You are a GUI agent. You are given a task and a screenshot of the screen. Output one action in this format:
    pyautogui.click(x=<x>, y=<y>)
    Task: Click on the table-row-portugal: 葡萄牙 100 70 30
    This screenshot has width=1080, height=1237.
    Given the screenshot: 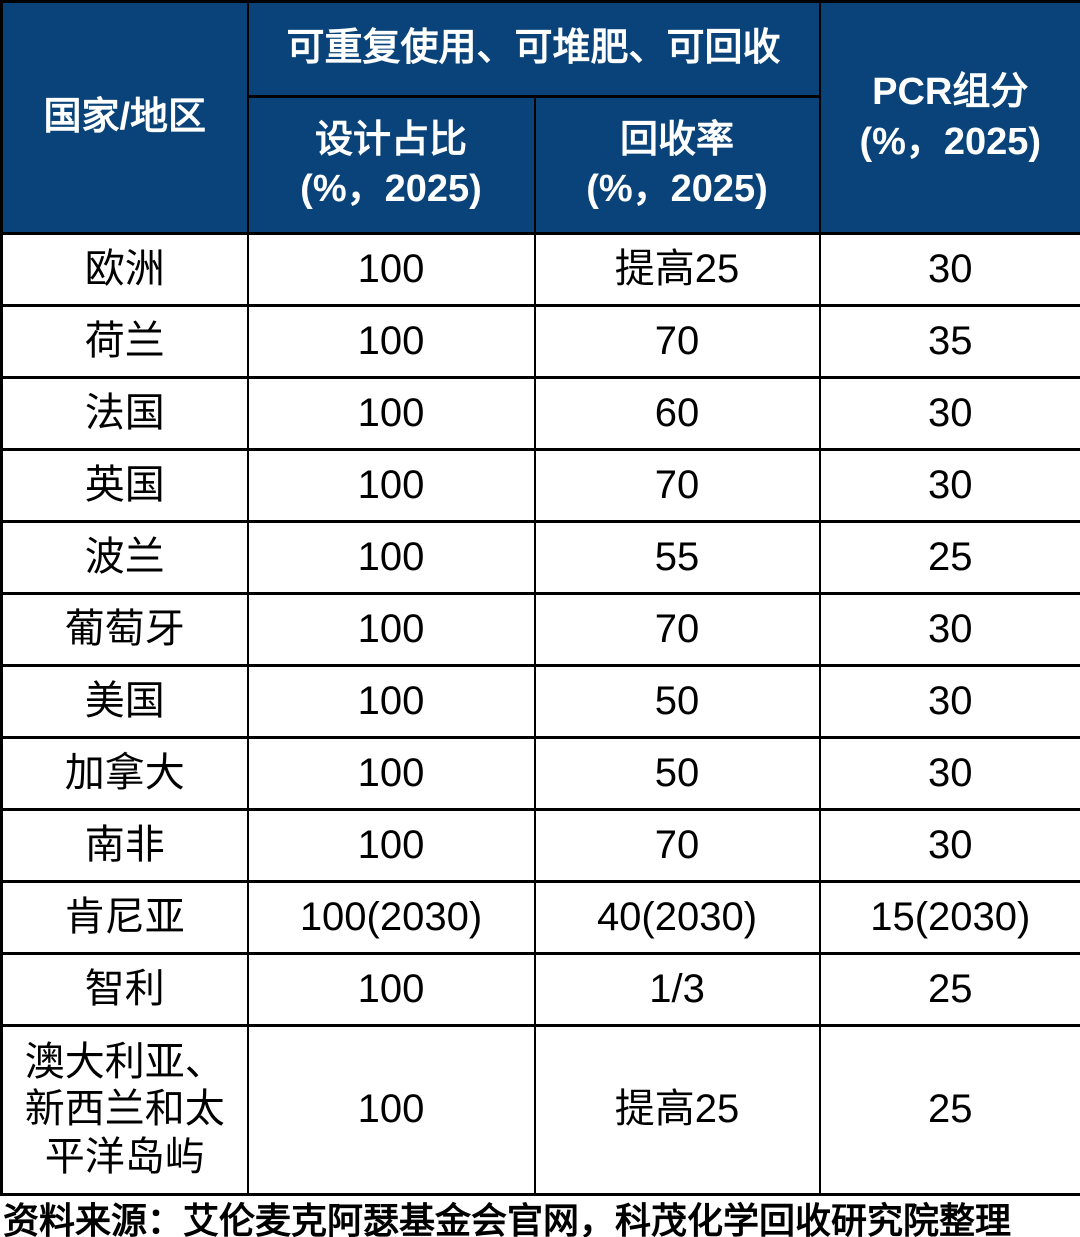 What is the action you would take?
    pyautogui.click(x=540, y=629)
    